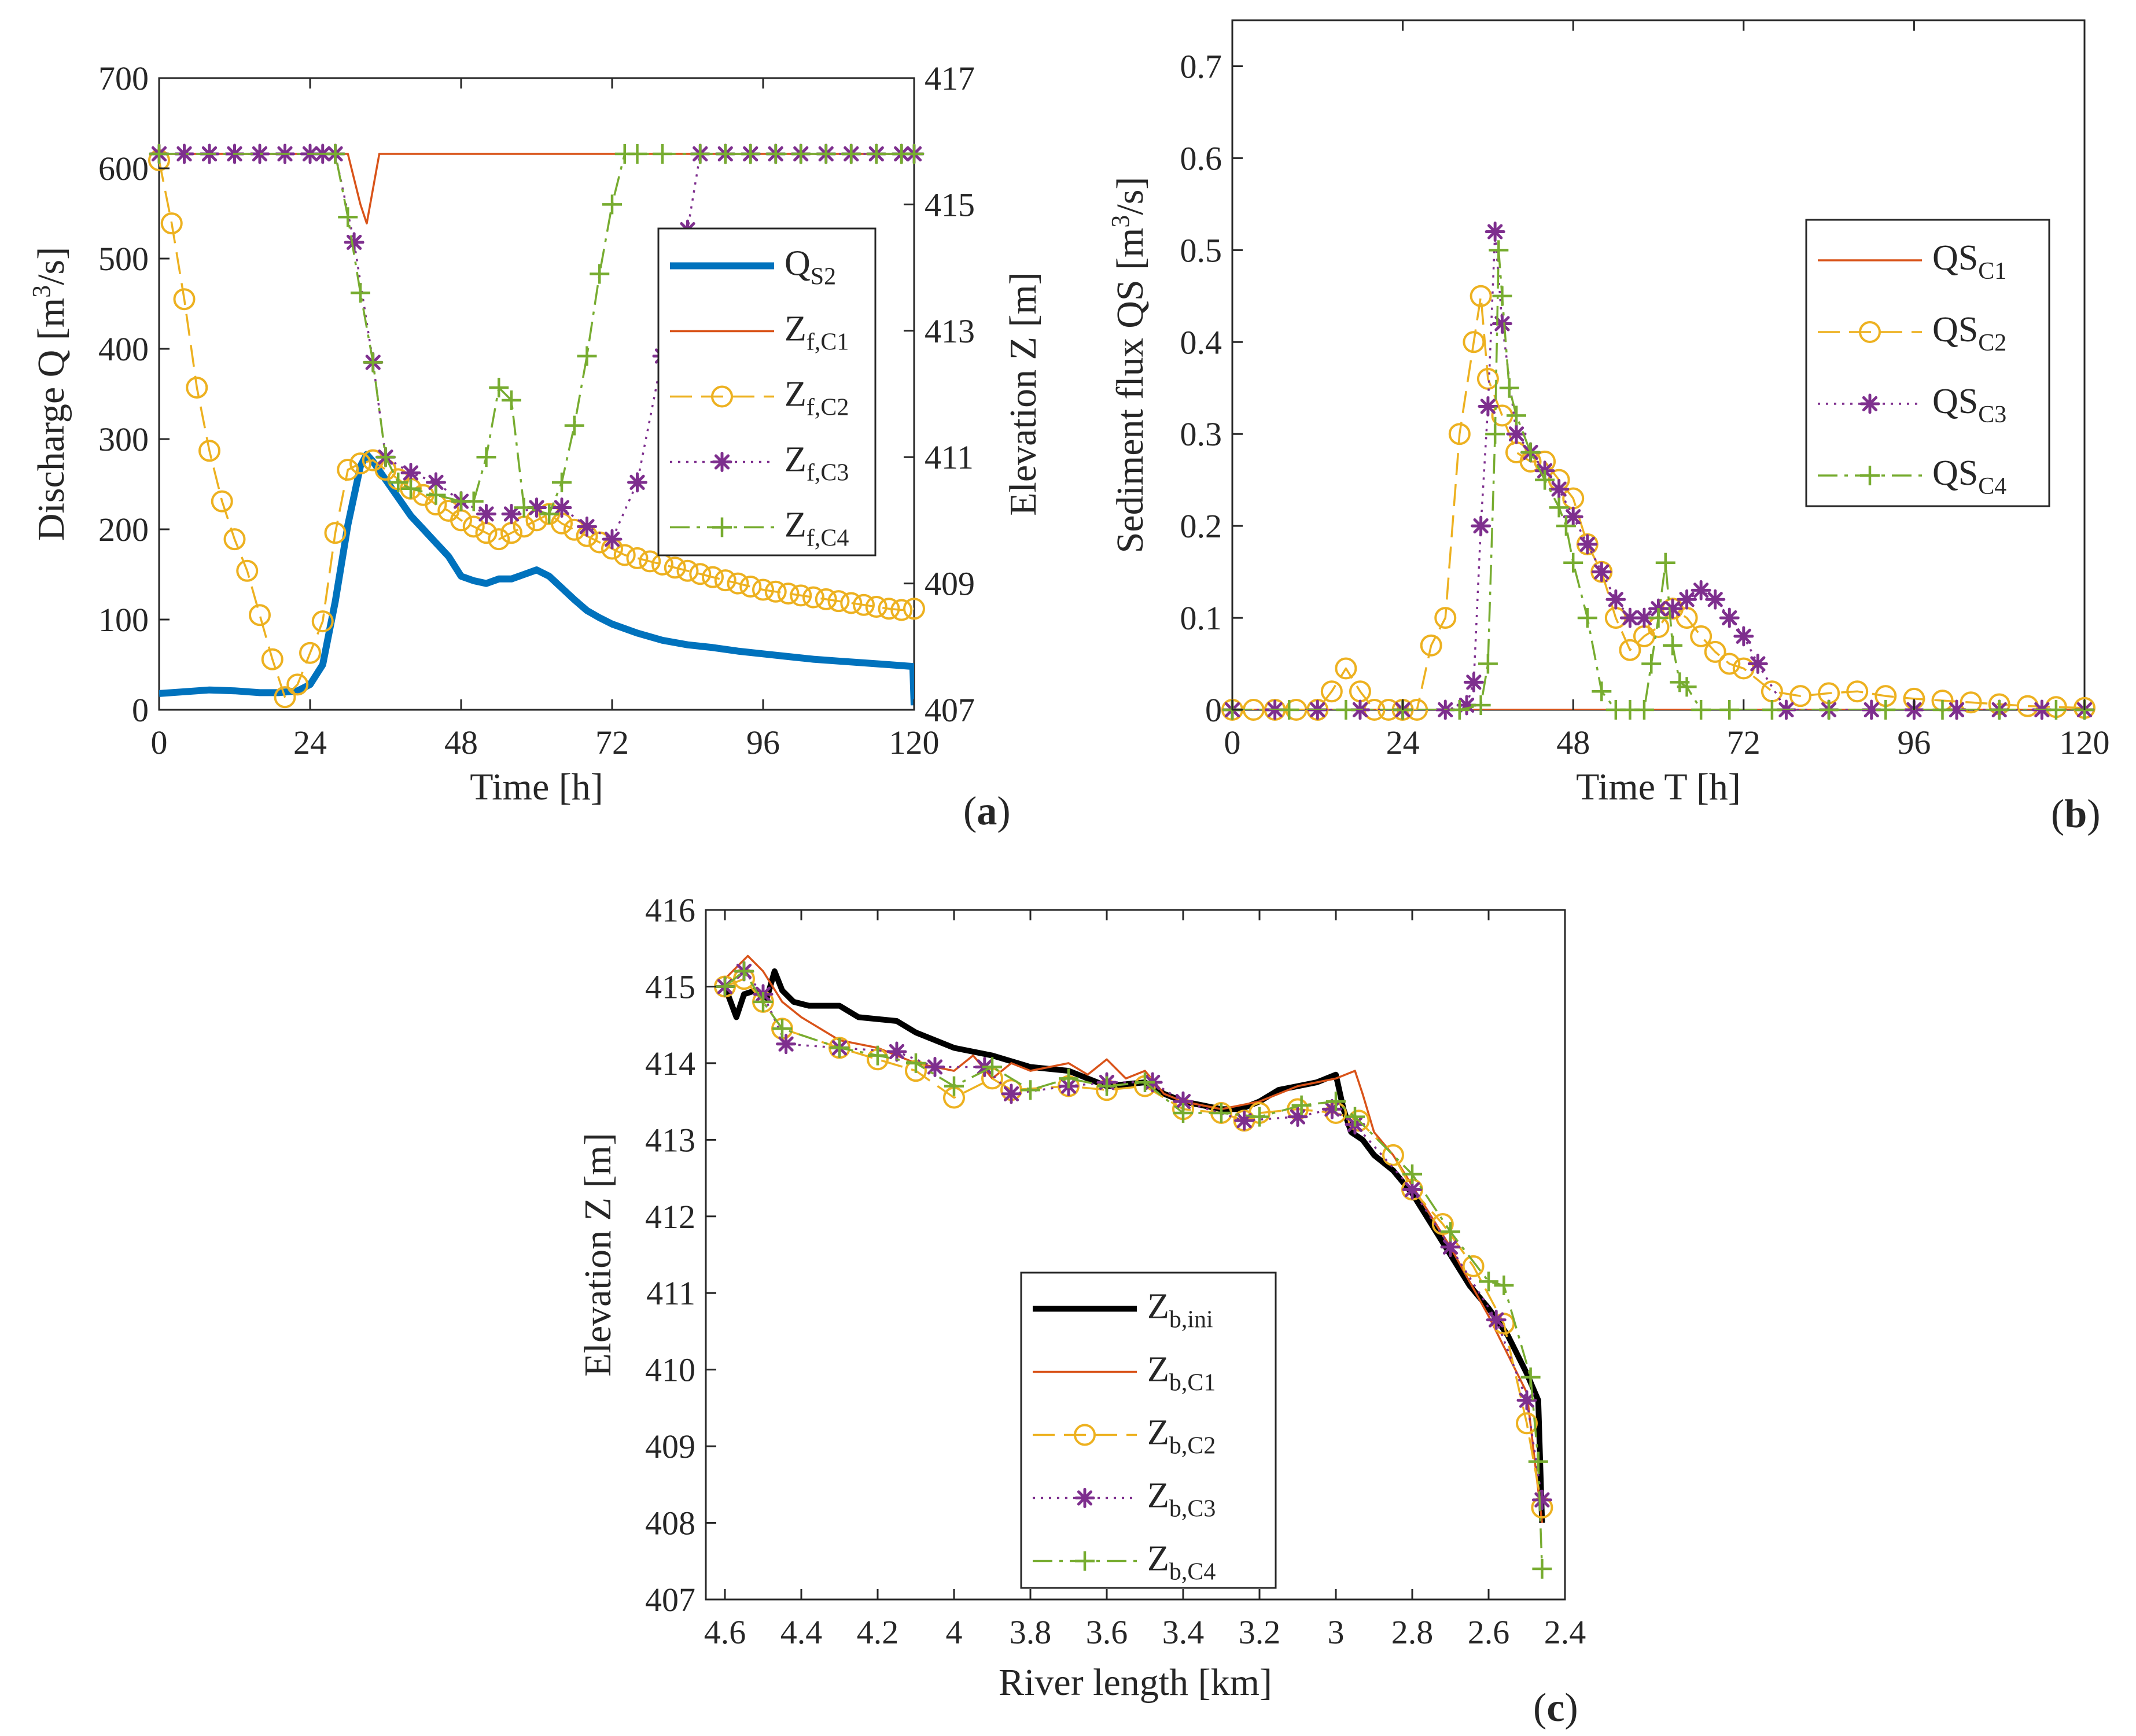  Describe the element at coordinates (1201, 250) in the screenshot. I see `chart-b-ytick-label: 0.5` at that location.